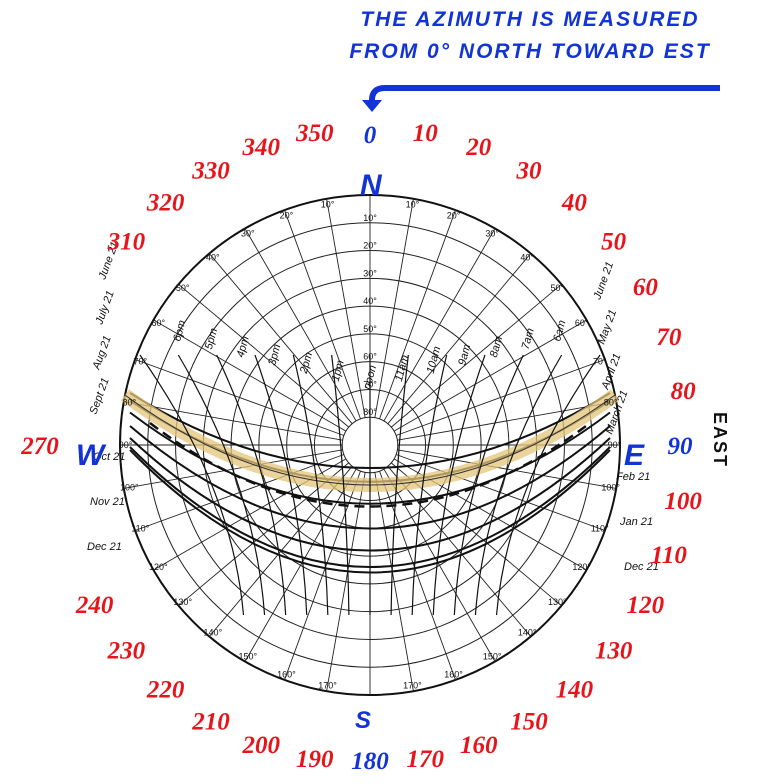 The width and height of the screenshot is (768, 784). What do you see at coordinates (158, 323) in the screenshot?
I see `inner-tick-label: 60°` at bounding box center [158, 323].